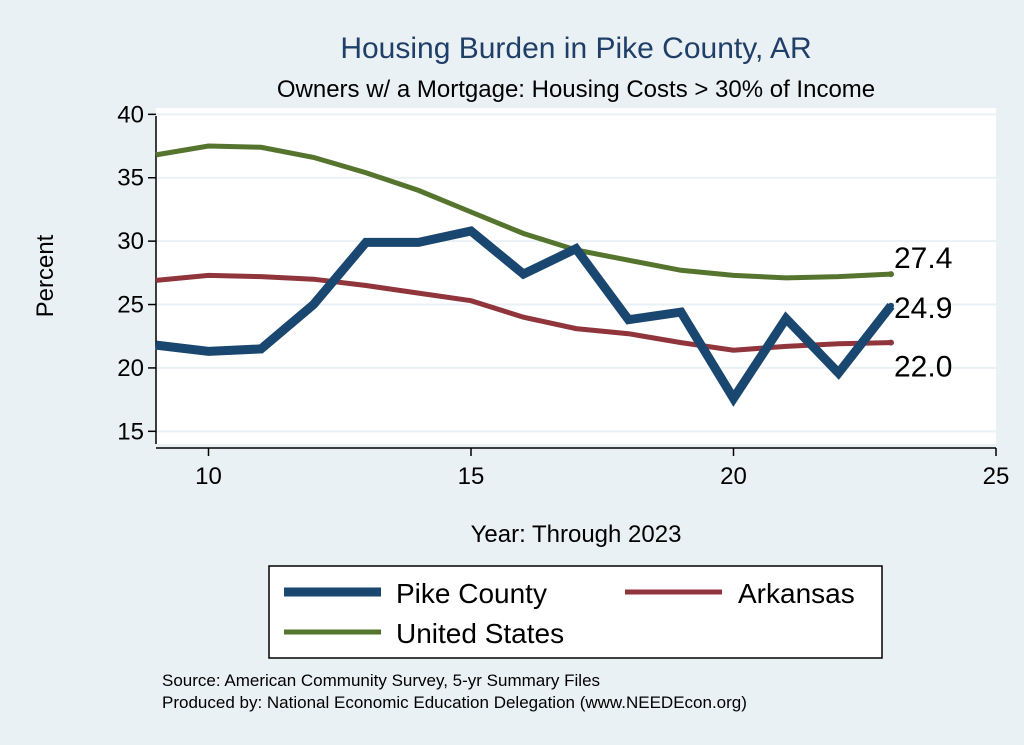 Image resolution: width=1024 pixels, height=745 pixels. I want to click on end-label-pike-county: 24.9, so click(923, 308).